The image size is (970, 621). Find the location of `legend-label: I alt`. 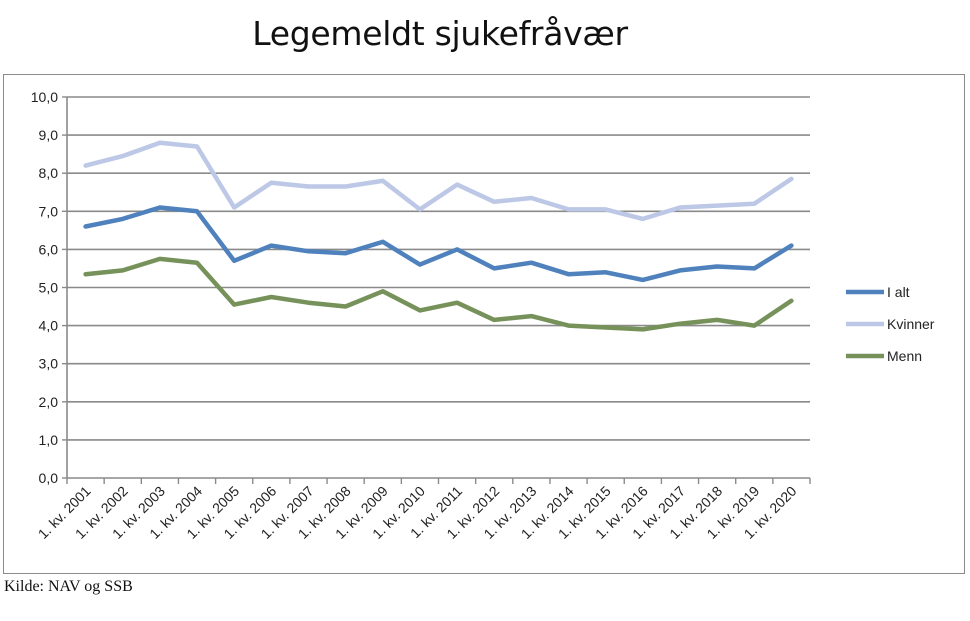

legend-label: I alt is located at coordinates (898, 292).